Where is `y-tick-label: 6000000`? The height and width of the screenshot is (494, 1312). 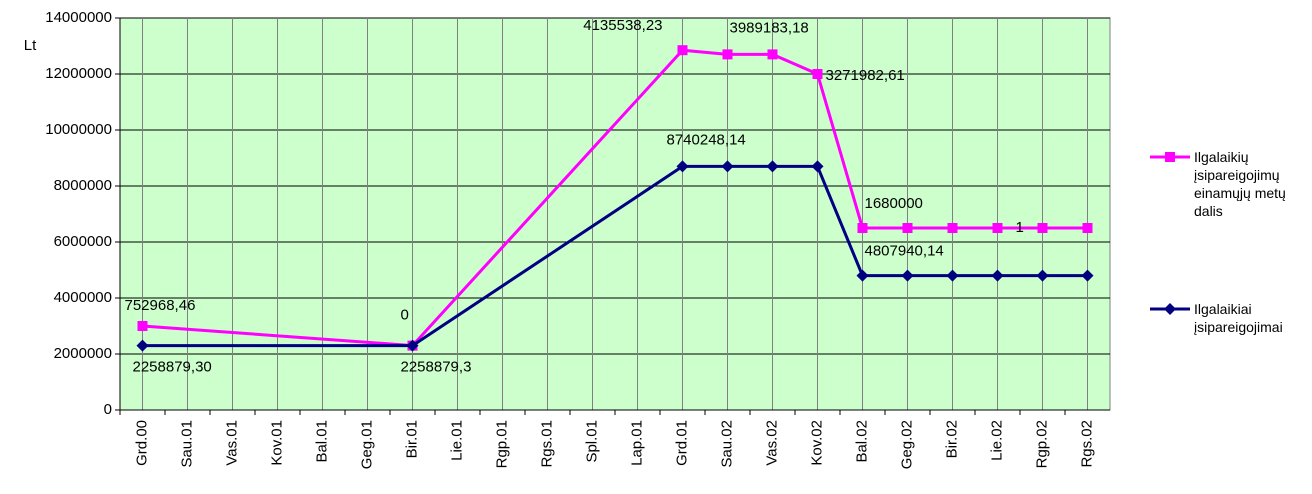 y-tick-label: 6000000 is located at coordinates (83, 241).